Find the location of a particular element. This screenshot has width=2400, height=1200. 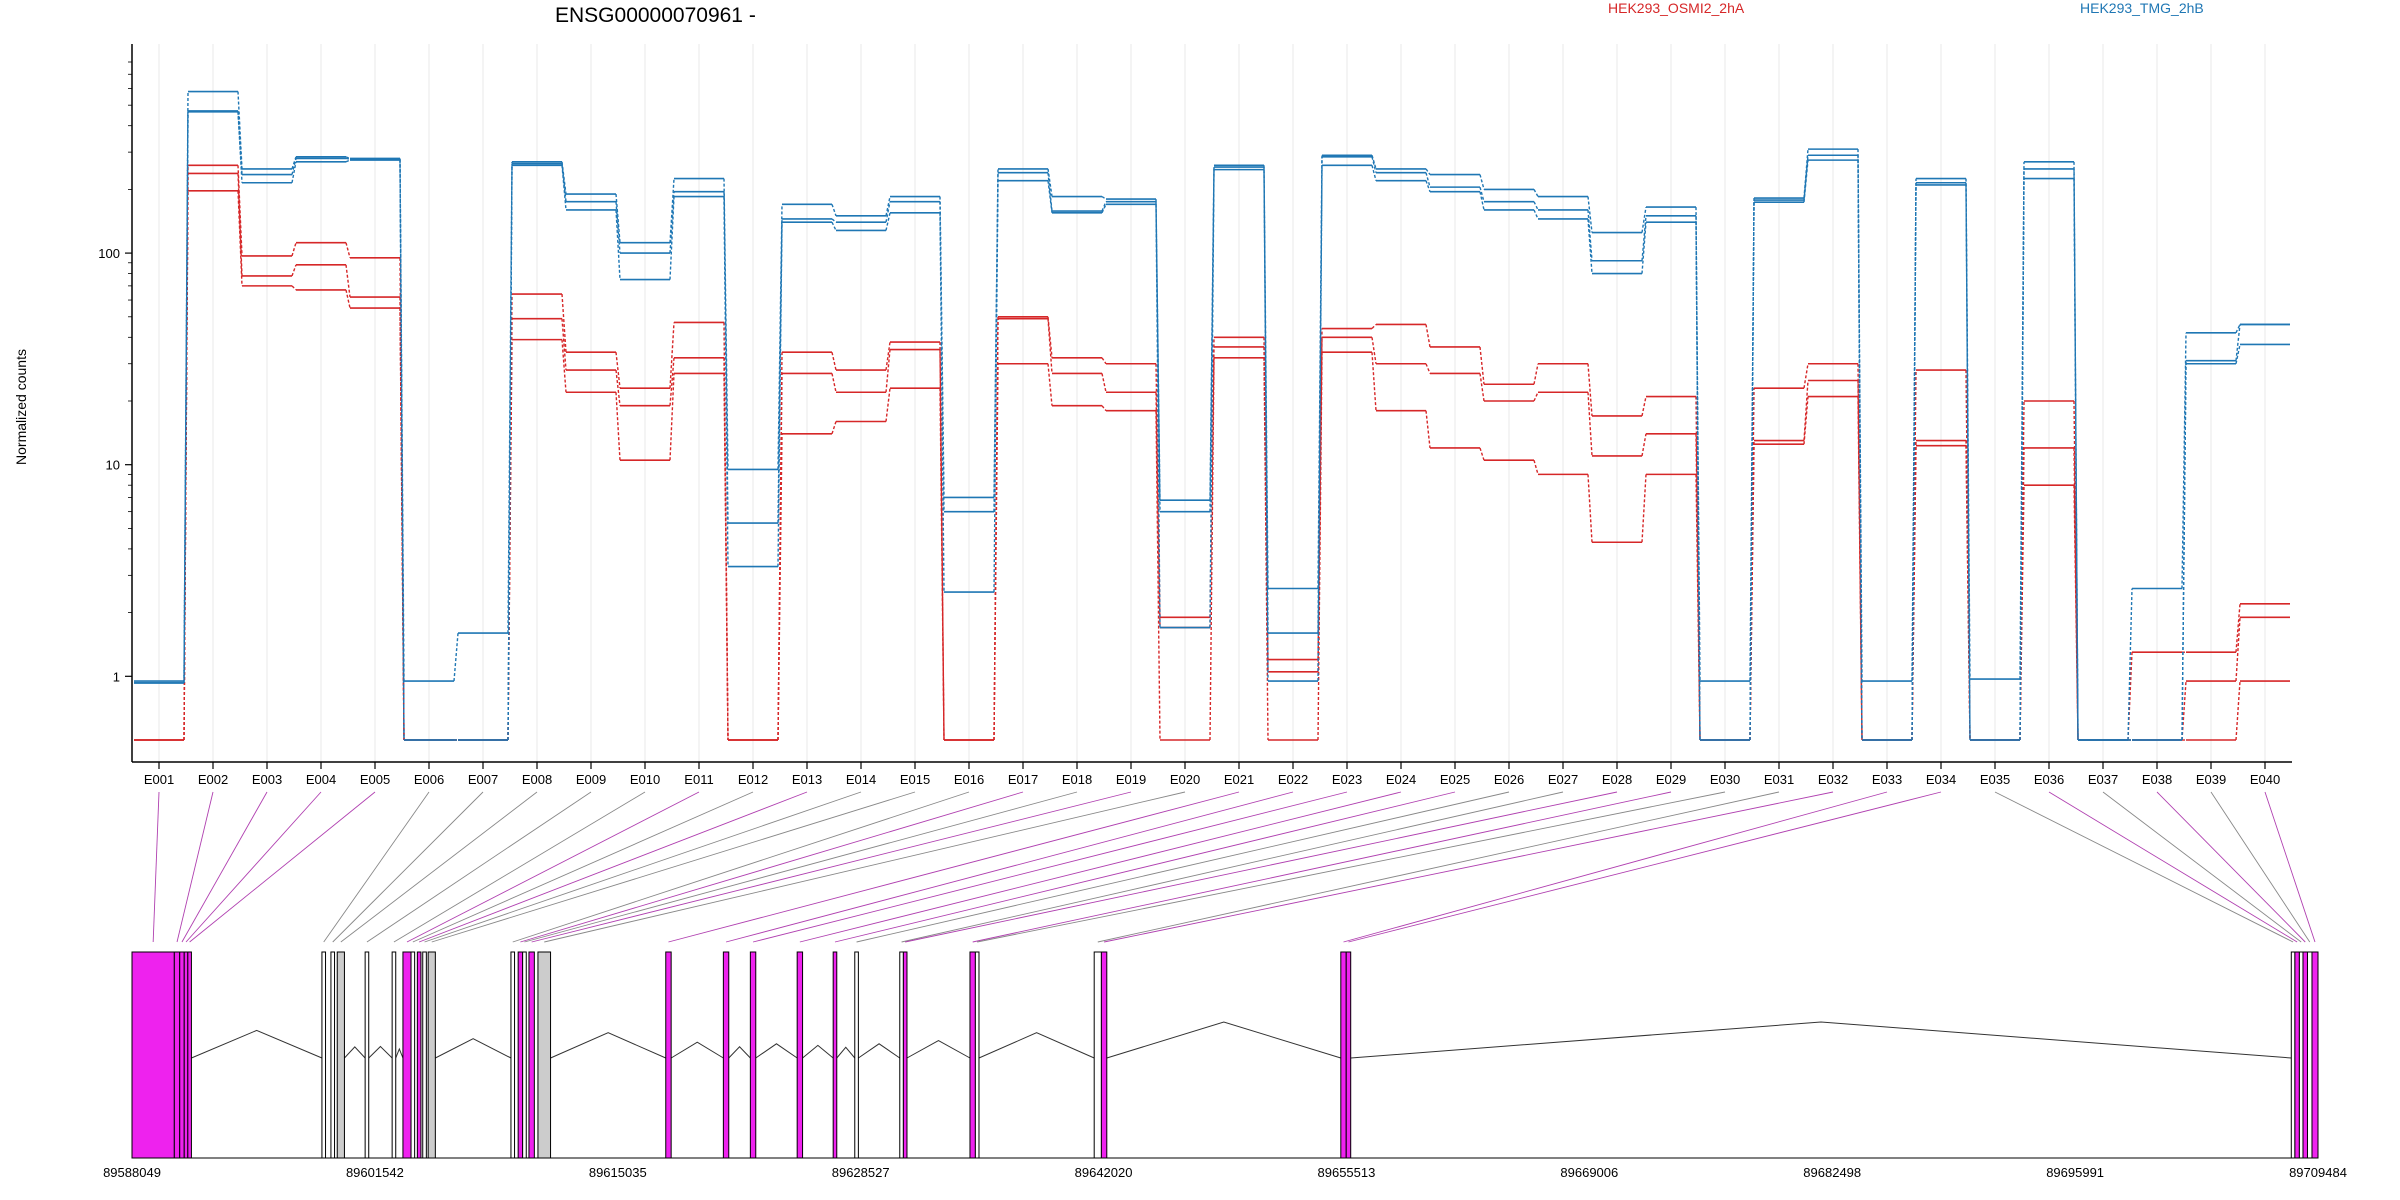

x-tick-label: E027 is located at coordinates (1563, 779).